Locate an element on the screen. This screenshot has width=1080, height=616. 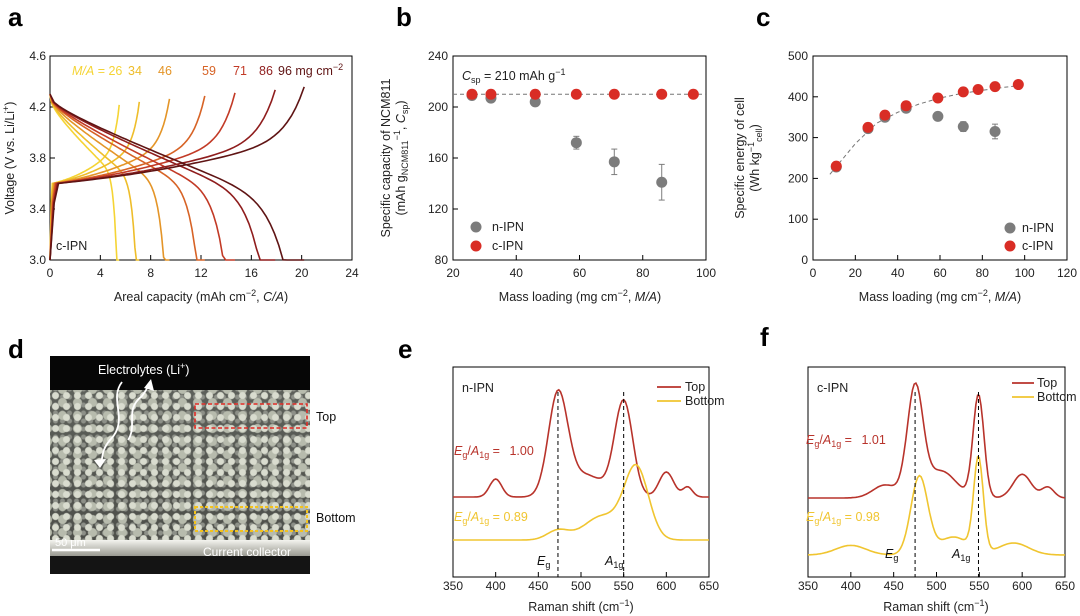
chart-a-xlabel: Areal capacity (mAh cm−2, C/A) is located at coordinates (201, 296).